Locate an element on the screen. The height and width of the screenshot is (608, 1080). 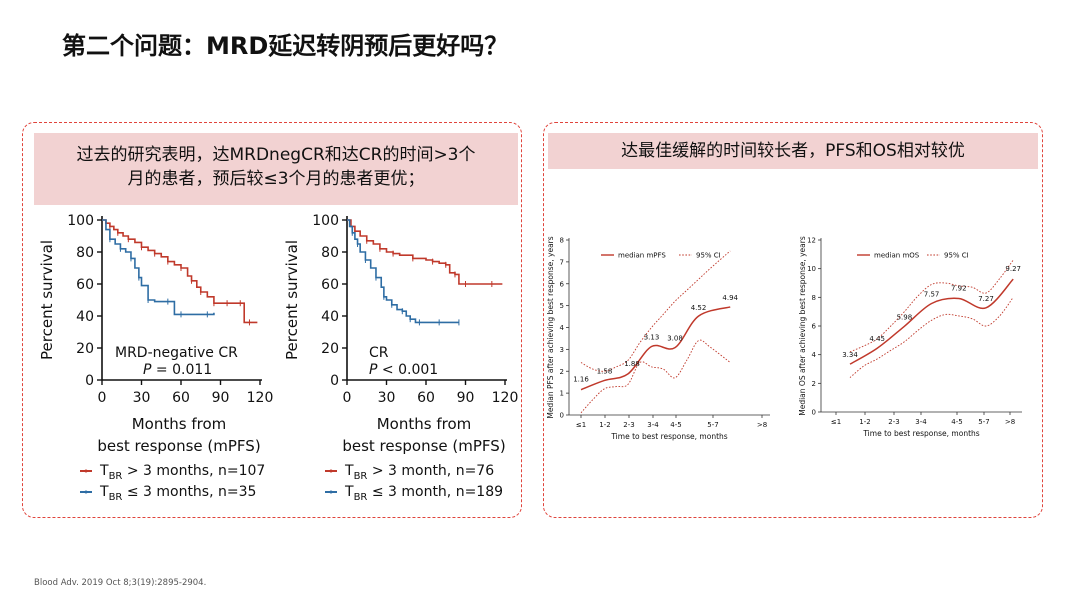
x-tick-label: ≤1 is located at coordinates (581, 425).